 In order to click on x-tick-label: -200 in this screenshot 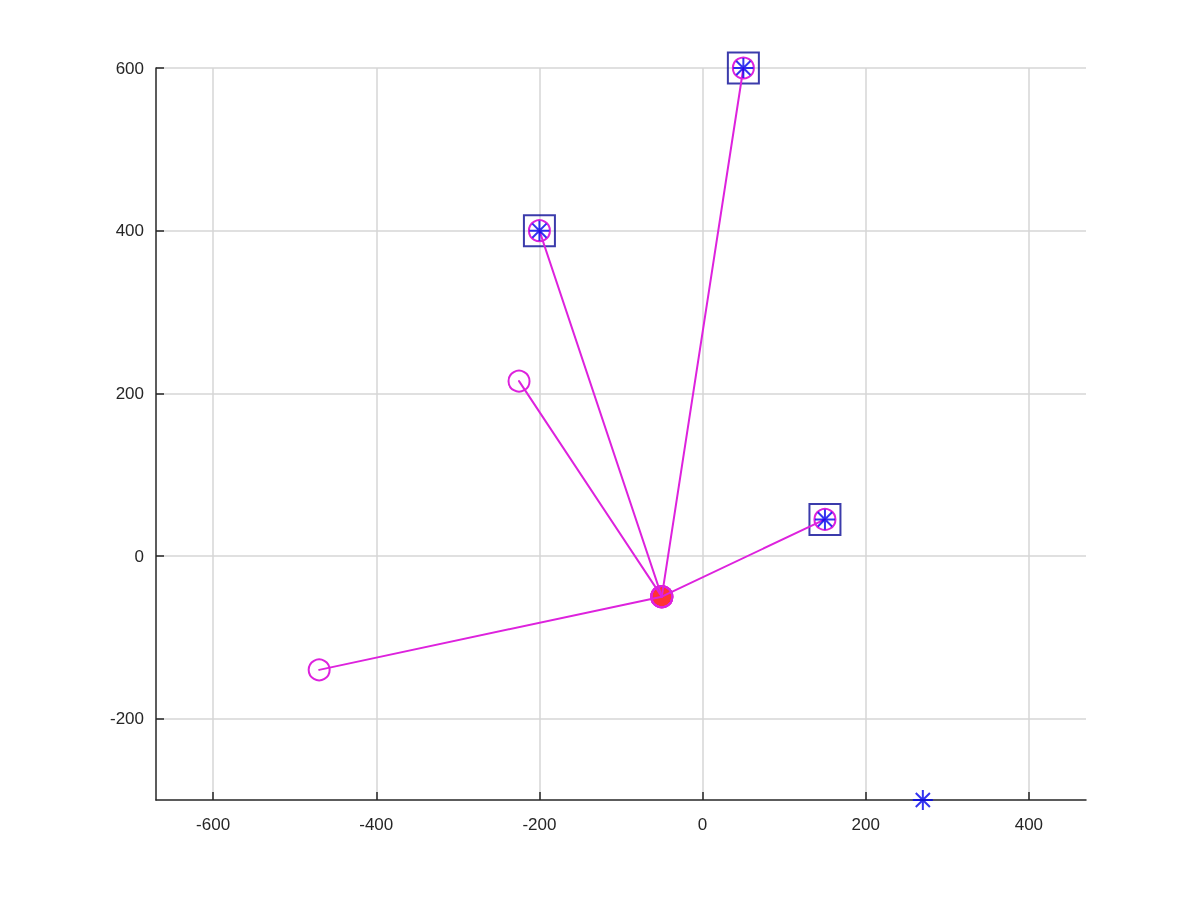, I will do `click(539, 824)`.